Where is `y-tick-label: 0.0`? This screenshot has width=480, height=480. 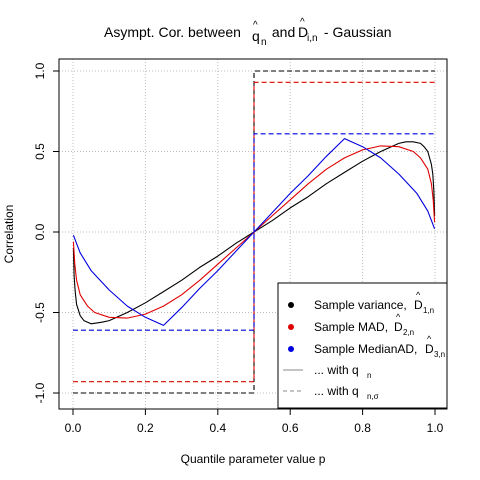 y-tick-label: 0.0 is located at coordinates (40, 231).